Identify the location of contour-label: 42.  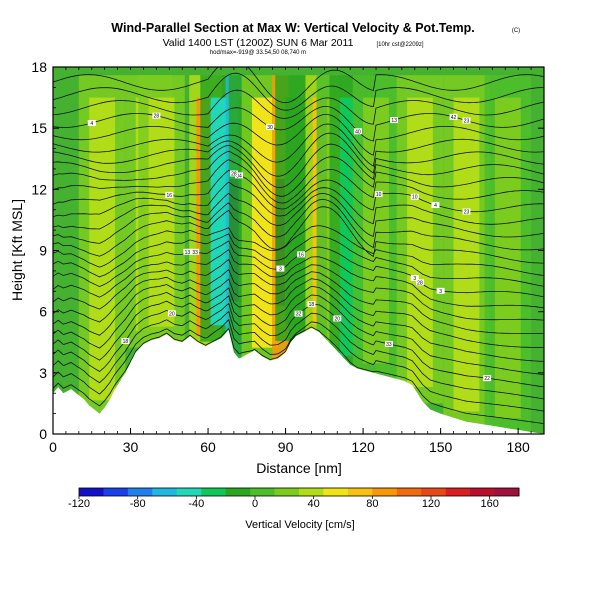
(454, 118).